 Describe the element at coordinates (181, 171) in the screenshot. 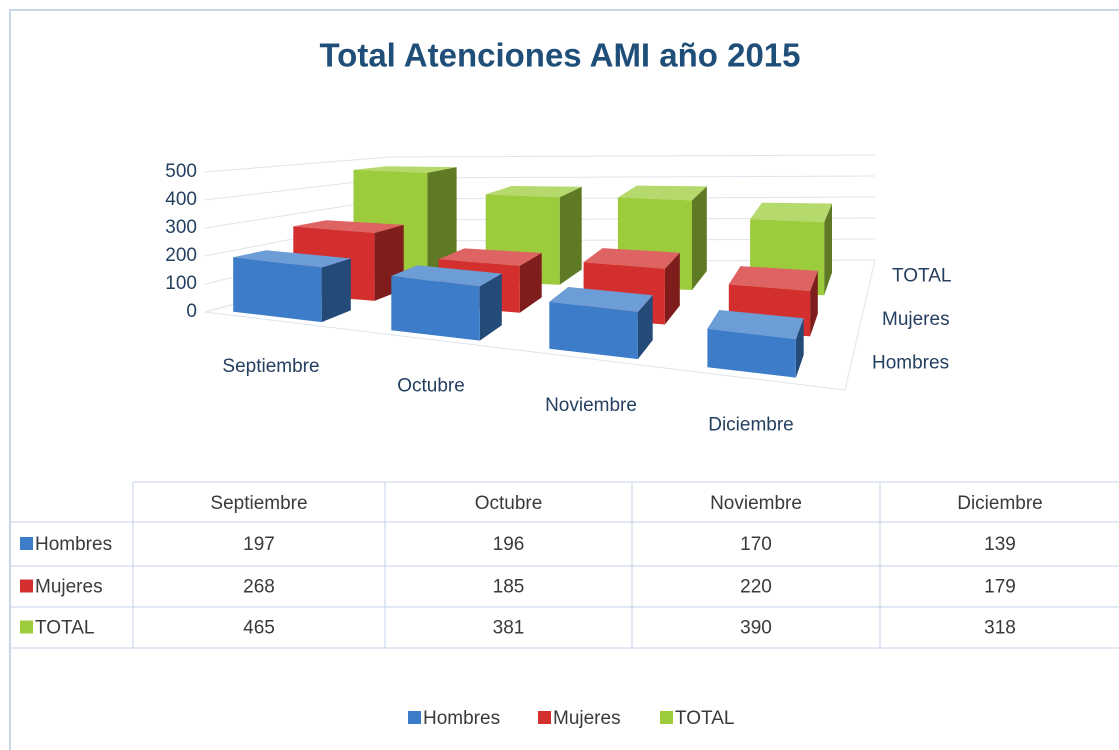

I see `y-tick-label: 500` at that location.